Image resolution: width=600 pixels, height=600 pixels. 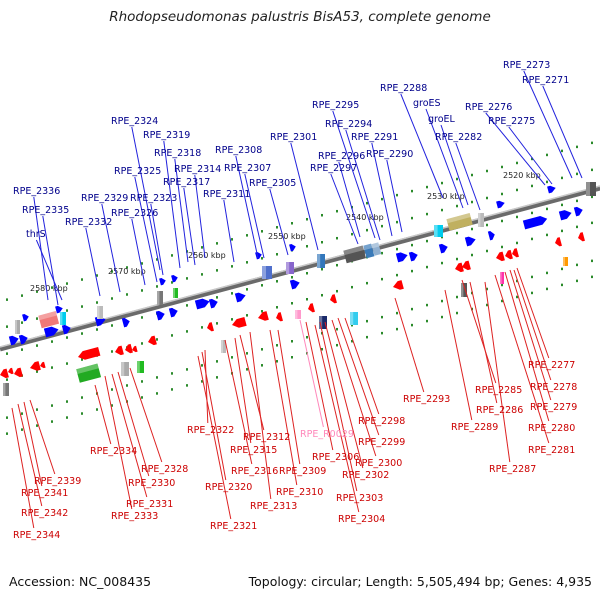 What do you see at coordinates (290, 268) in the screenshot?
I see `gene-bar-purple` at bounding box center [290, 268].